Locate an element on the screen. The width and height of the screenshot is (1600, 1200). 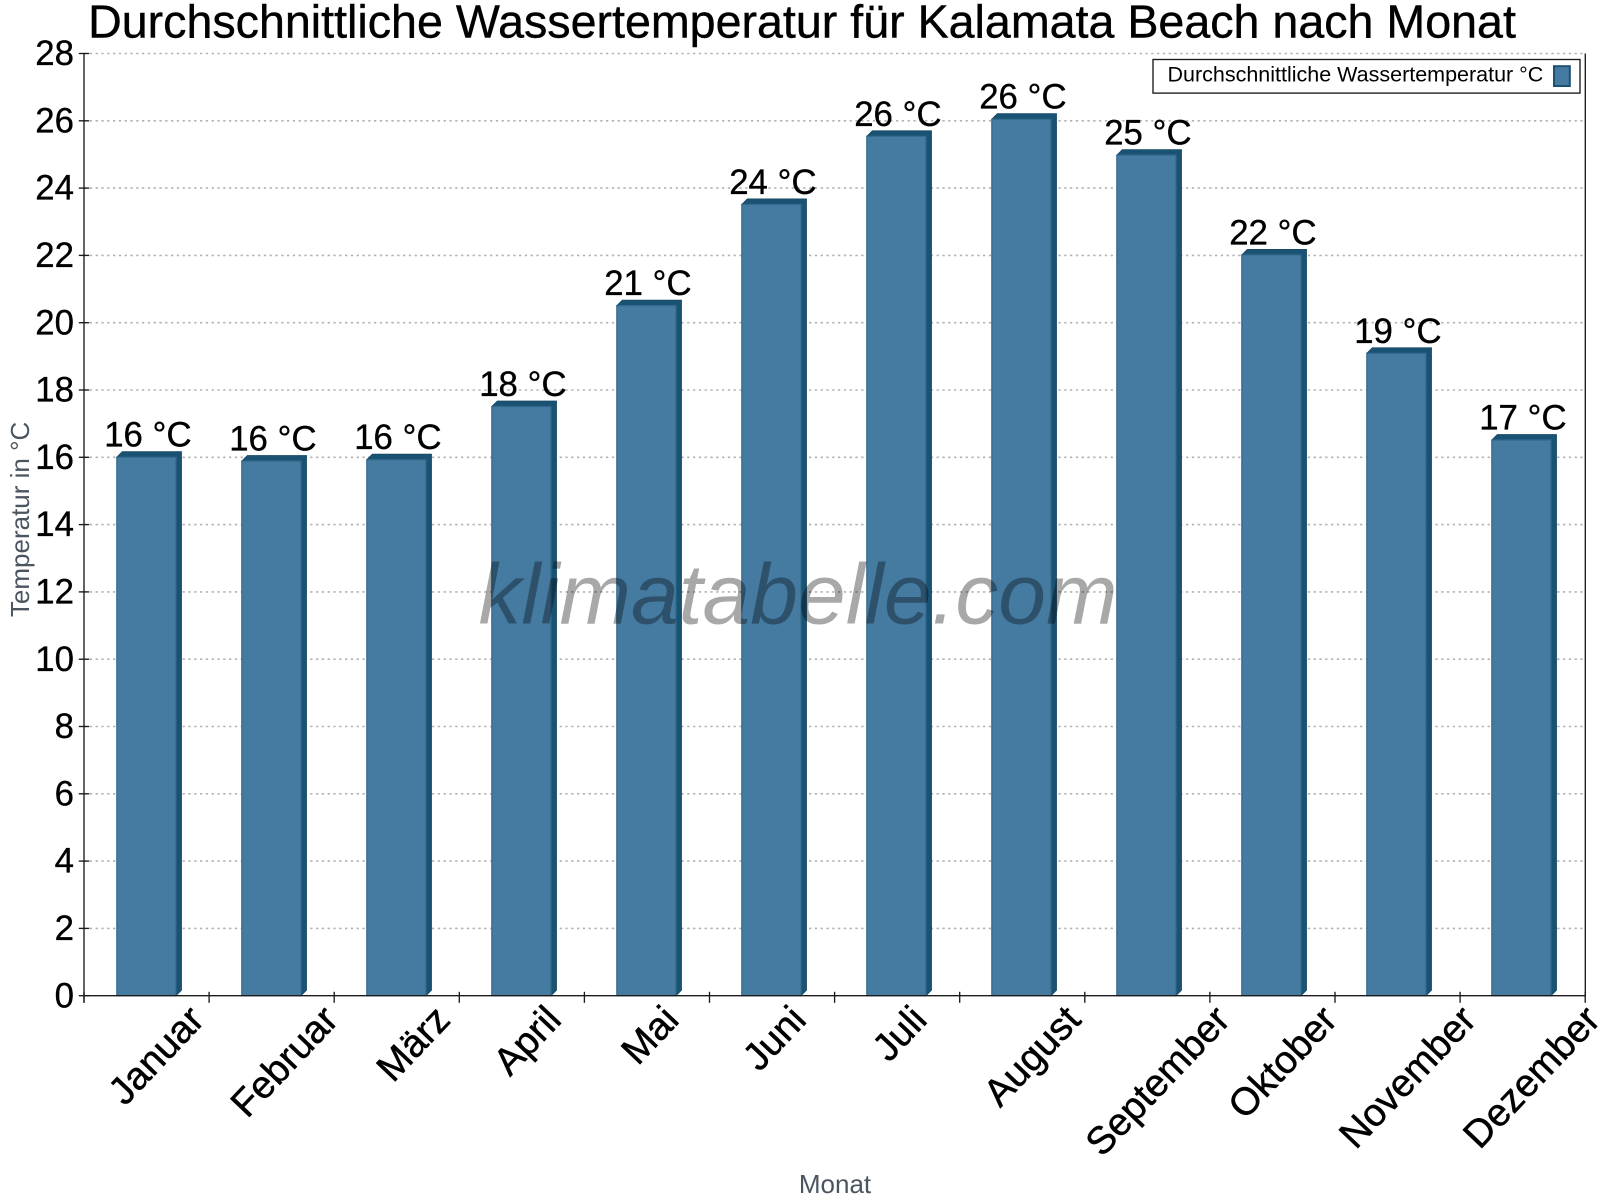
svg-text: 6 is located at coordinates (64, 793).